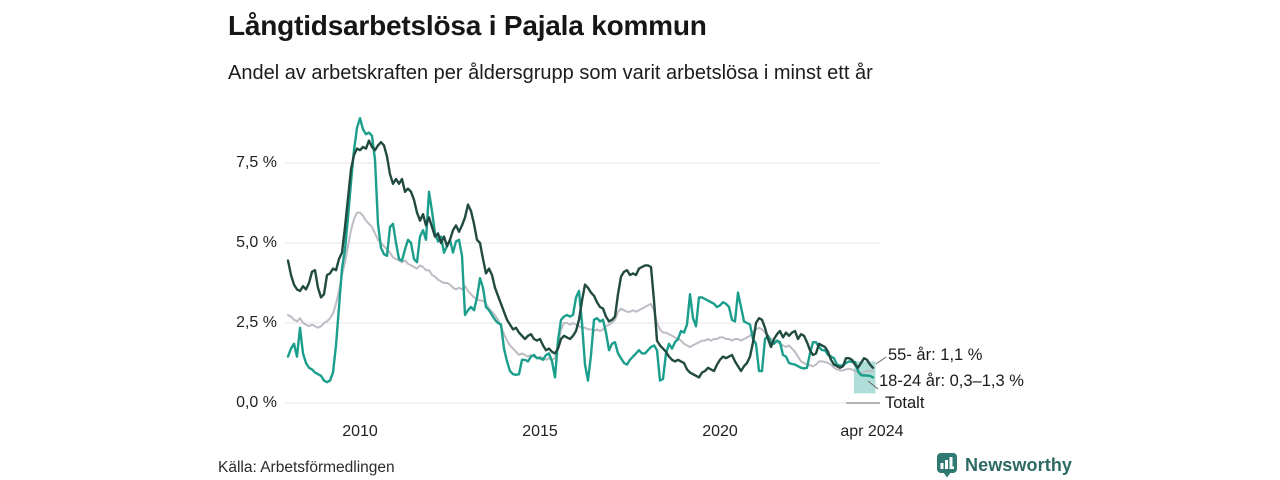 Image resolution: width=1280 pixels, height=480 pixels. Describe the element at coordinates (1019, 464) in the screenshot. I see `newsworthy-logo-text: Newsworthy` at that location.